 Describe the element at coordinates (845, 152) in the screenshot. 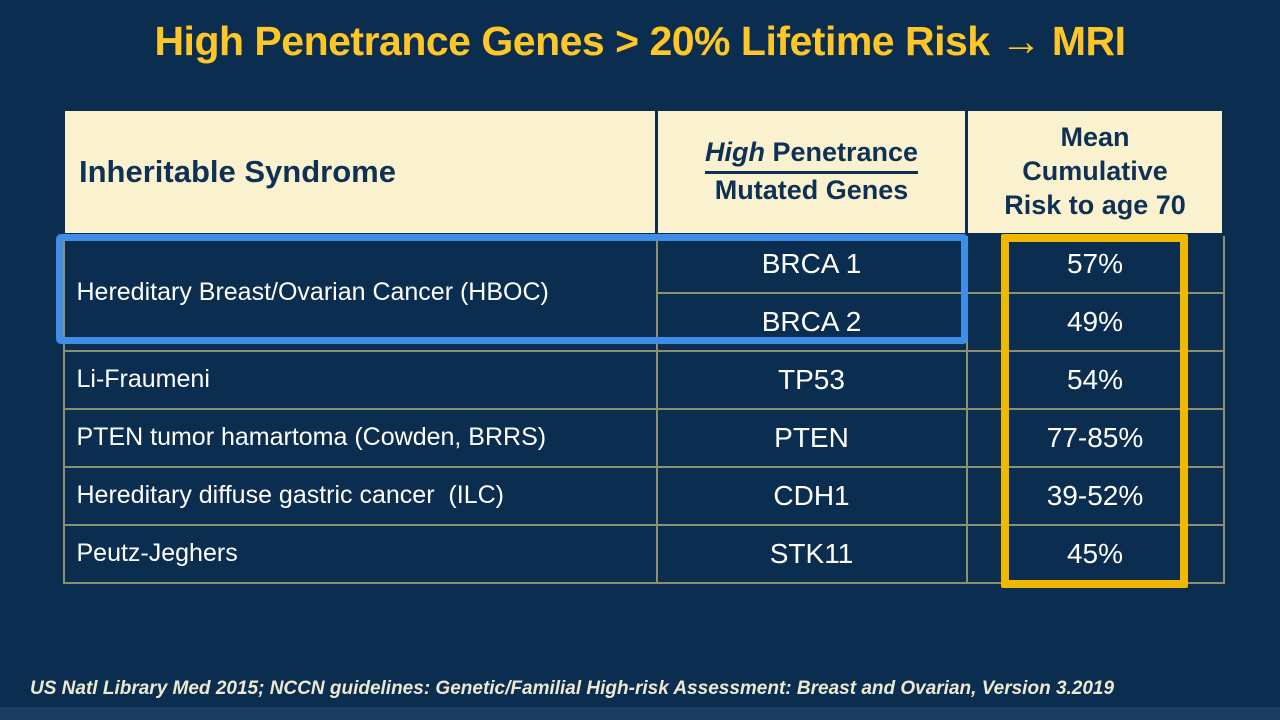

I see `header-genes-word-penetrance: Penetrance` at that location.